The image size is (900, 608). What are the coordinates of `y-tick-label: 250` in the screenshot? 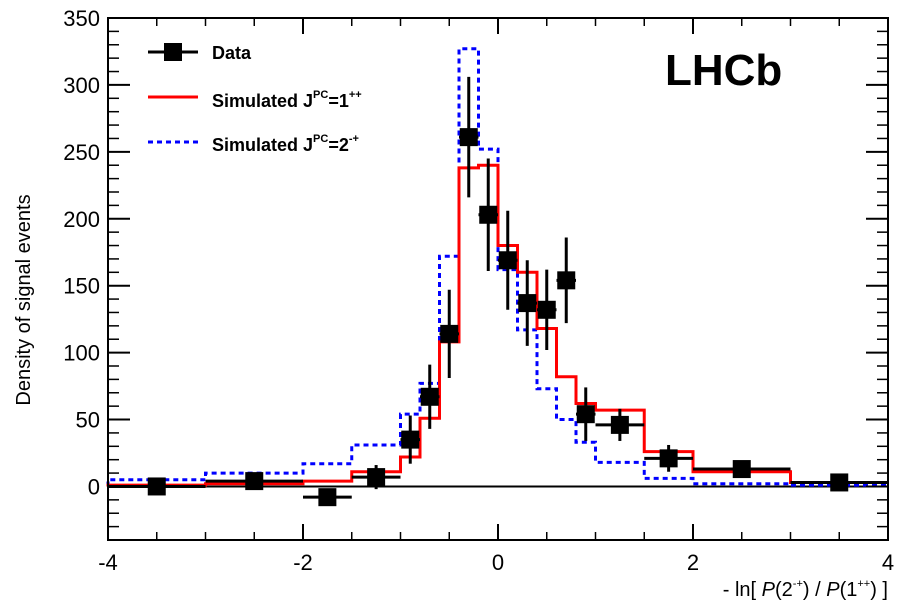 It's located at (81, 152).